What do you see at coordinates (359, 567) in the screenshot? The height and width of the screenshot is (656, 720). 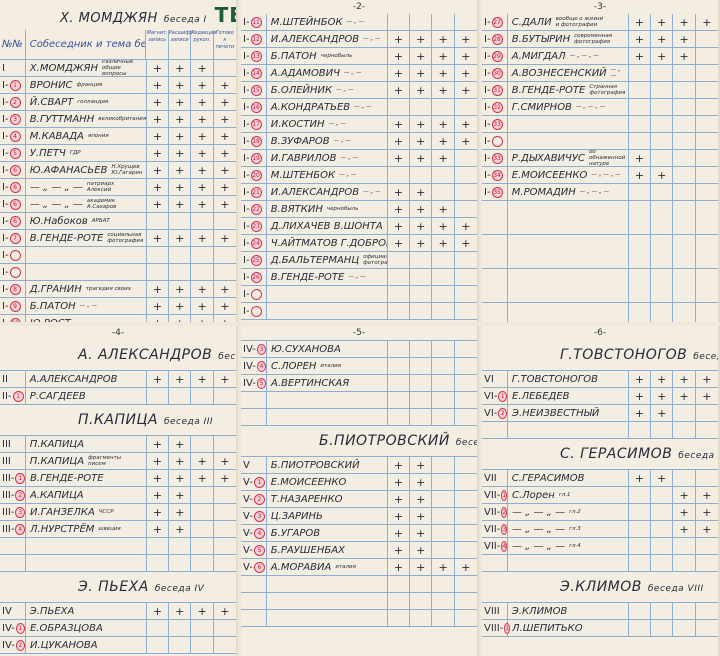 I see `table-row: V- 6 А.МОРАВИА италия + + + +` at bounding box center [359, 567].